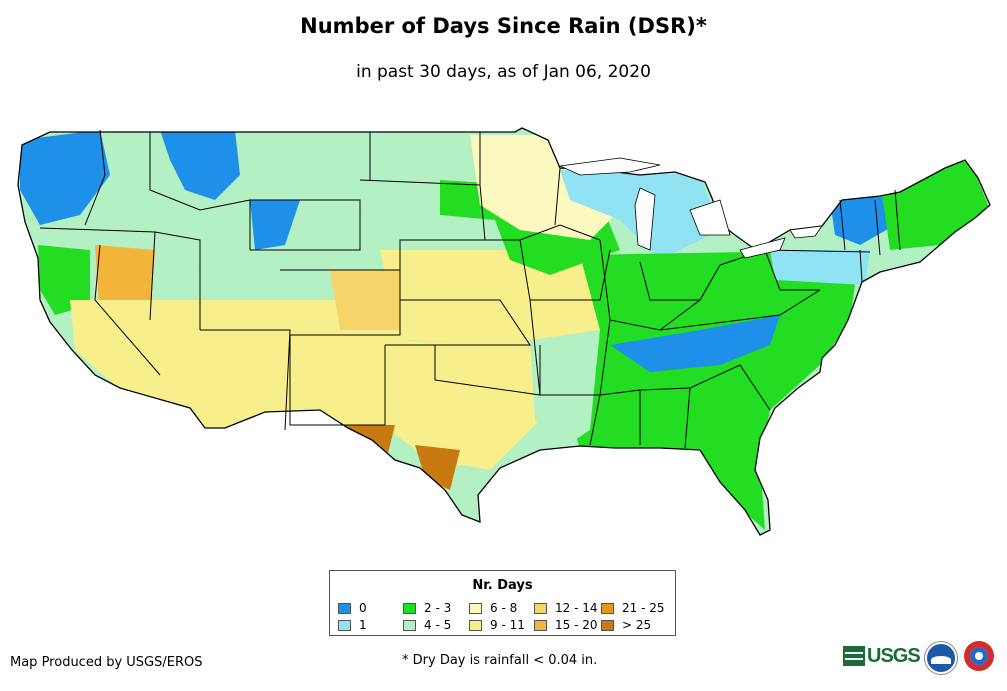 This screenshot has height=691, width=1007. I want to click on region-california-green, so click(64, 280).